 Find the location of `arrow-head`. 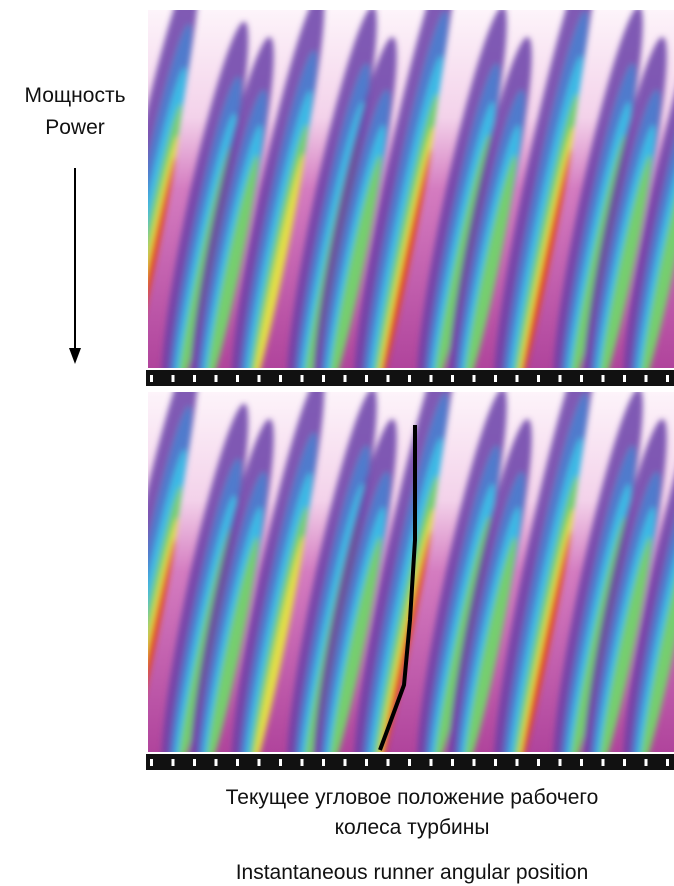

arrow-head is located at coordinates (75, 356).